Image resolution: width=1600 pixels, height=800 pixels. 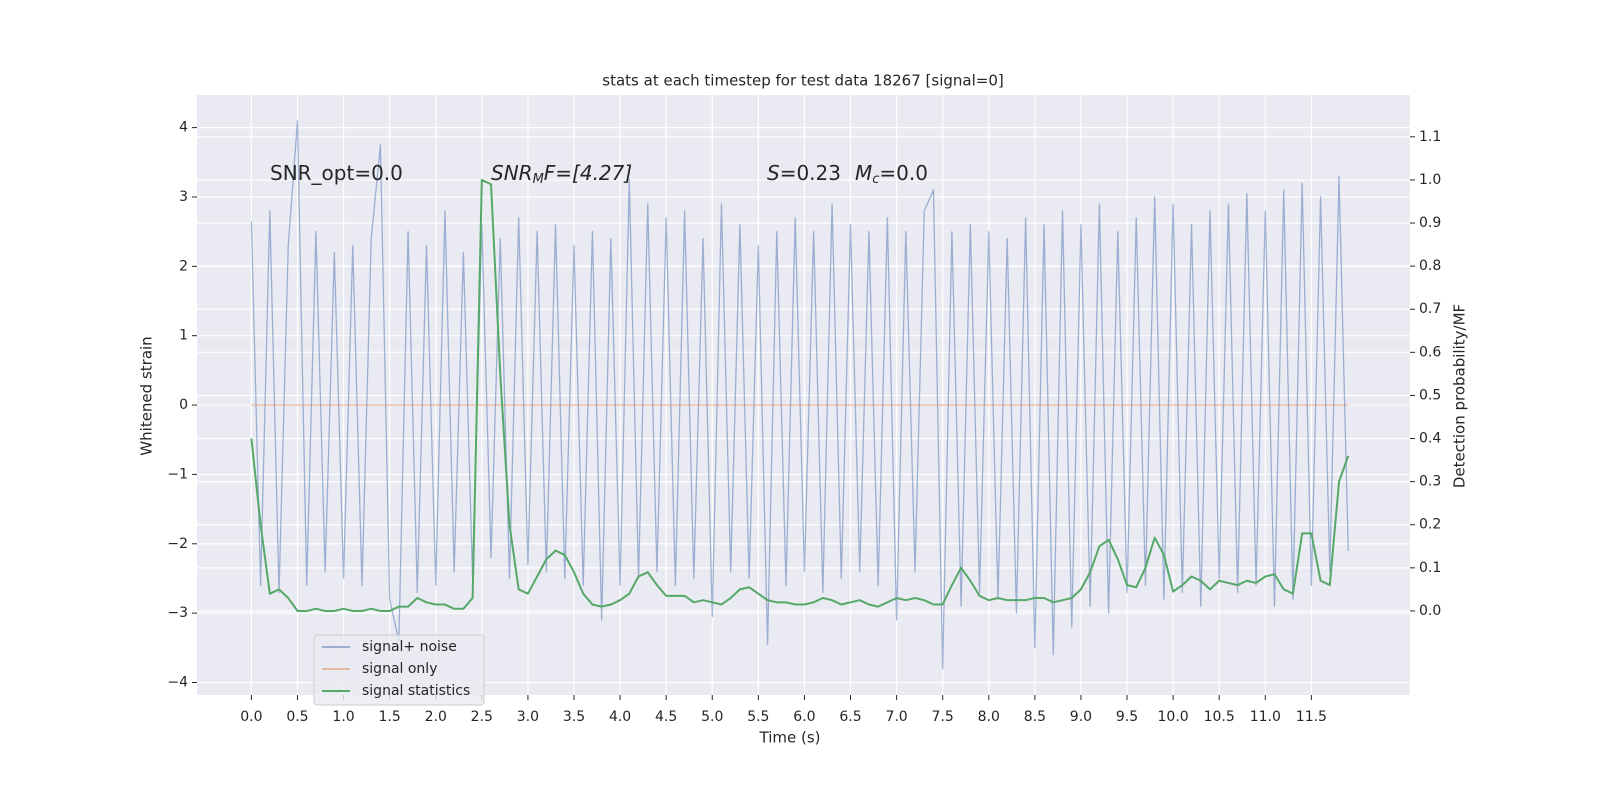 I want to click on y2-tick-label: 1.0, so click(x=1430, y=180).